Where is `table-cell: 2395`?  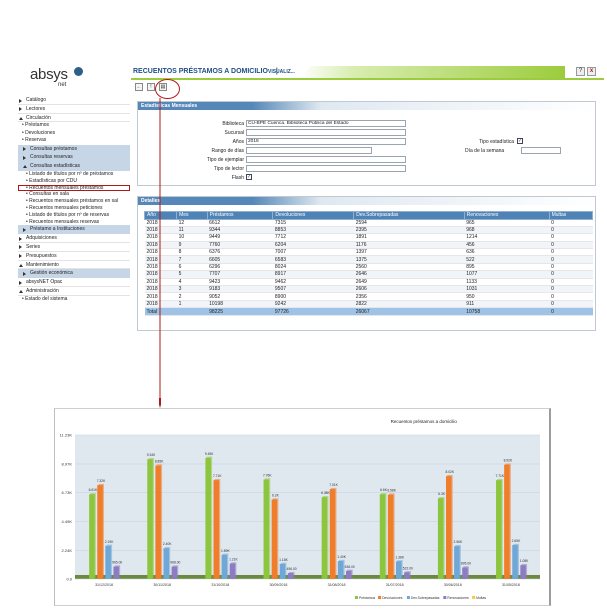 table-cell: 2395 is located at coordinates (409, 230).